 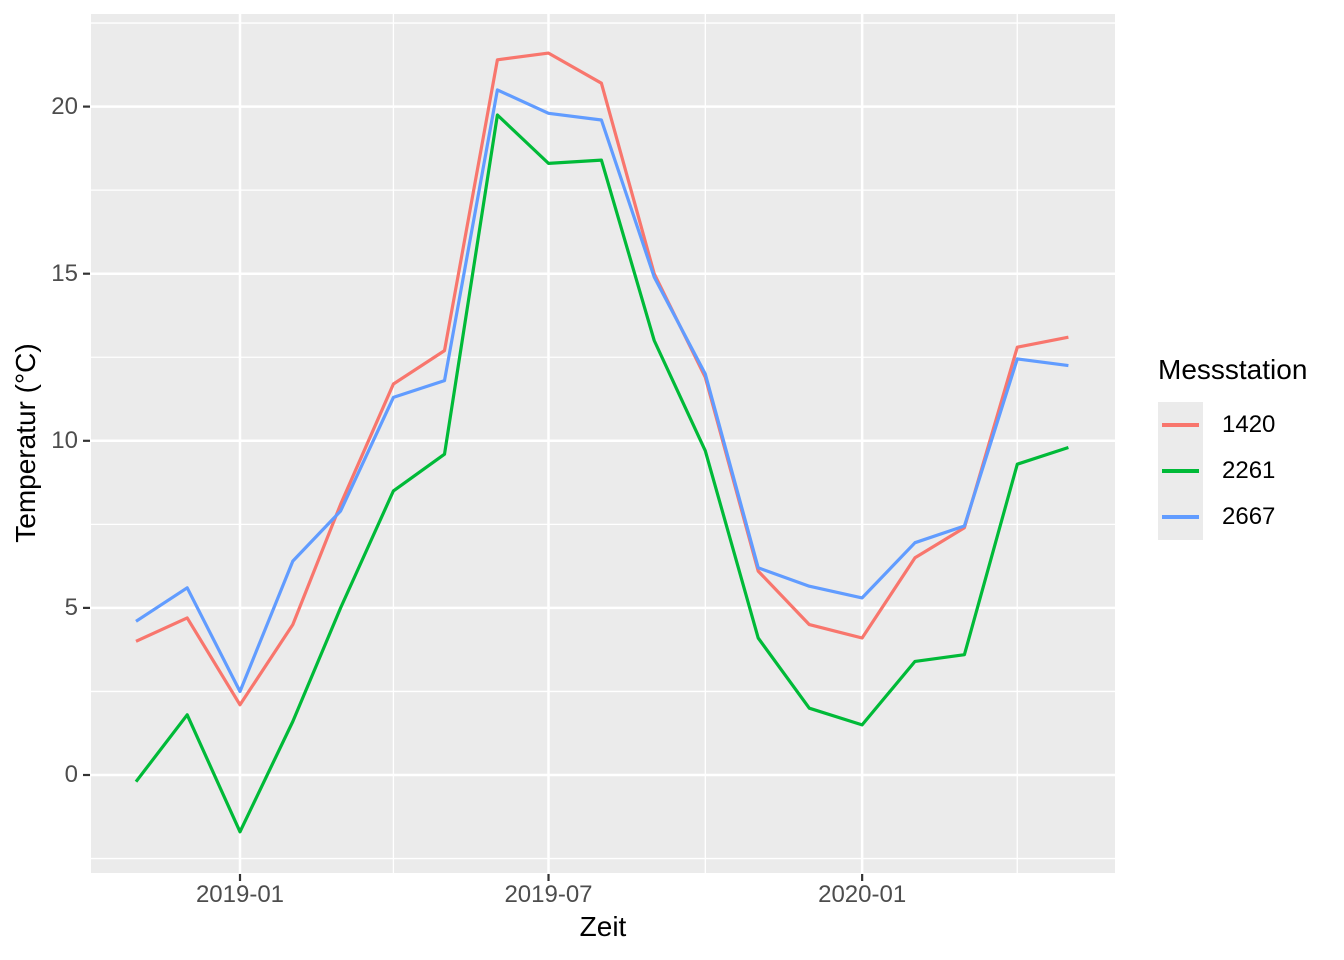 I want to click on legend-item-2261: 2261, so click(x=1232, y=471).